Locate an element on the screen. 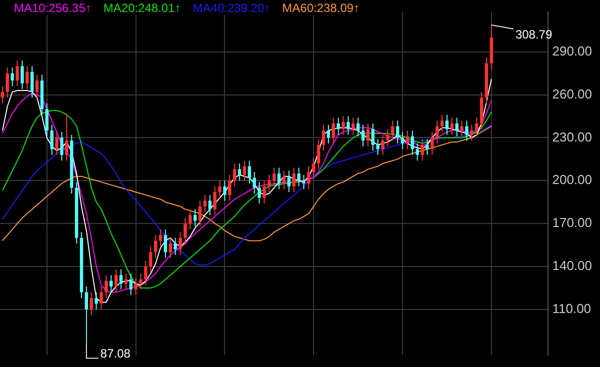 The width and height of the screenshot is (600, 367). y-tick-label: 200.00 is located at coordinates (572, 180).